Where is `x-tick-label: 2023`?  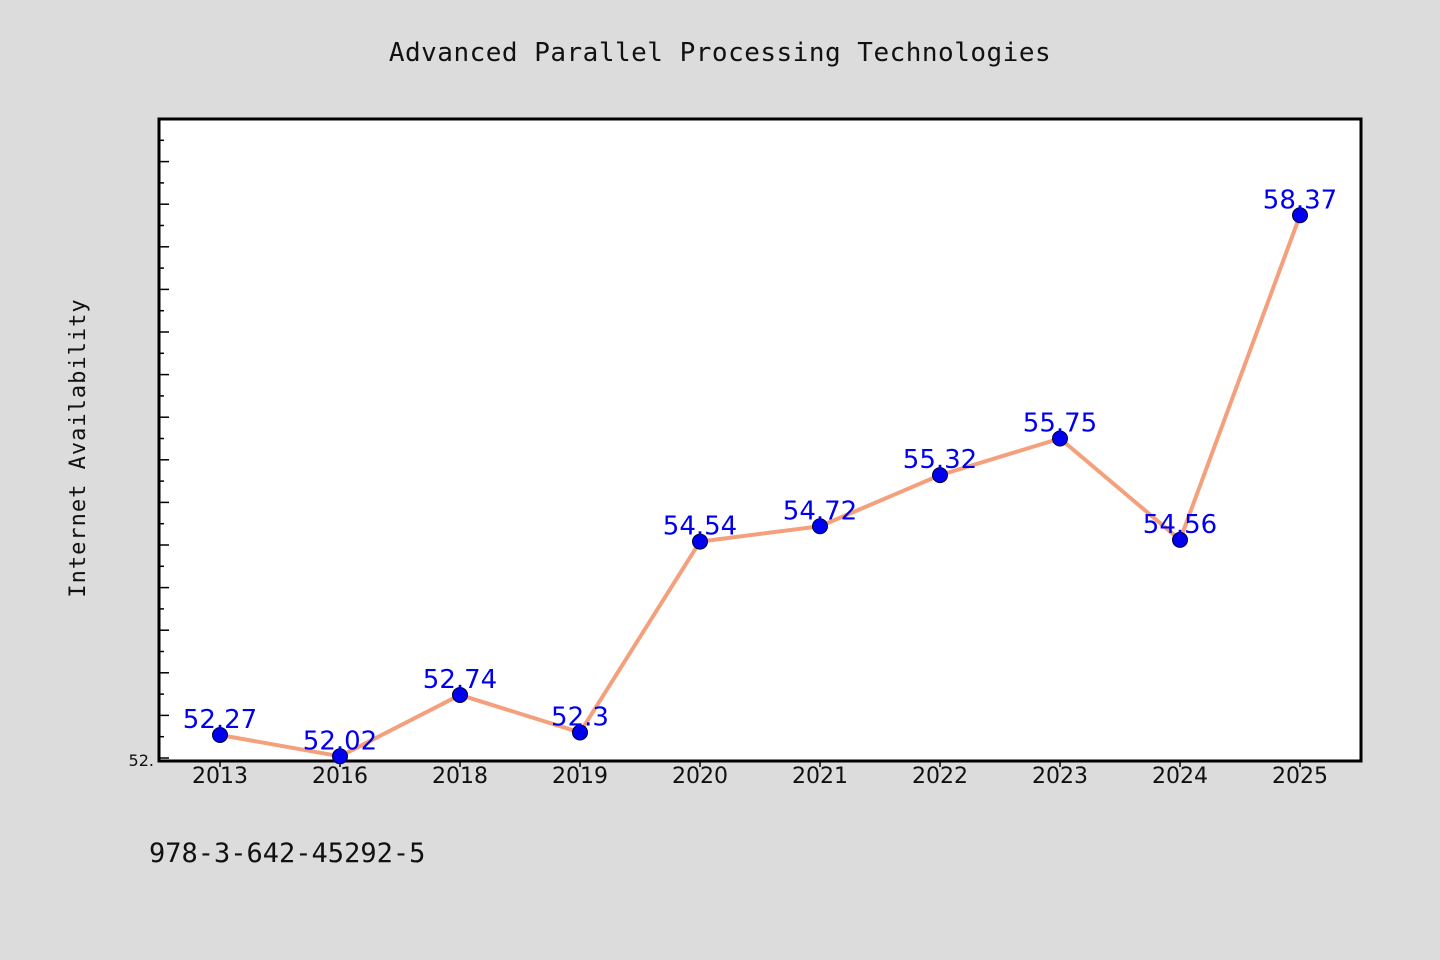 x-tick-label: 2023 is located at coordinates (1060, 776).